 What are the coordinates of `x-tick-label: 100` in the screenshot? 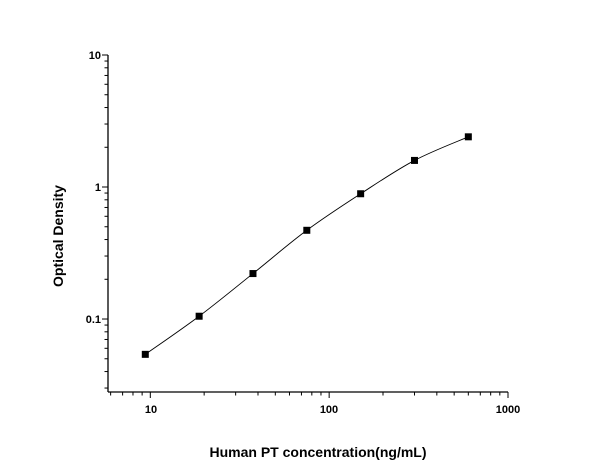 It's located at (329, 410).